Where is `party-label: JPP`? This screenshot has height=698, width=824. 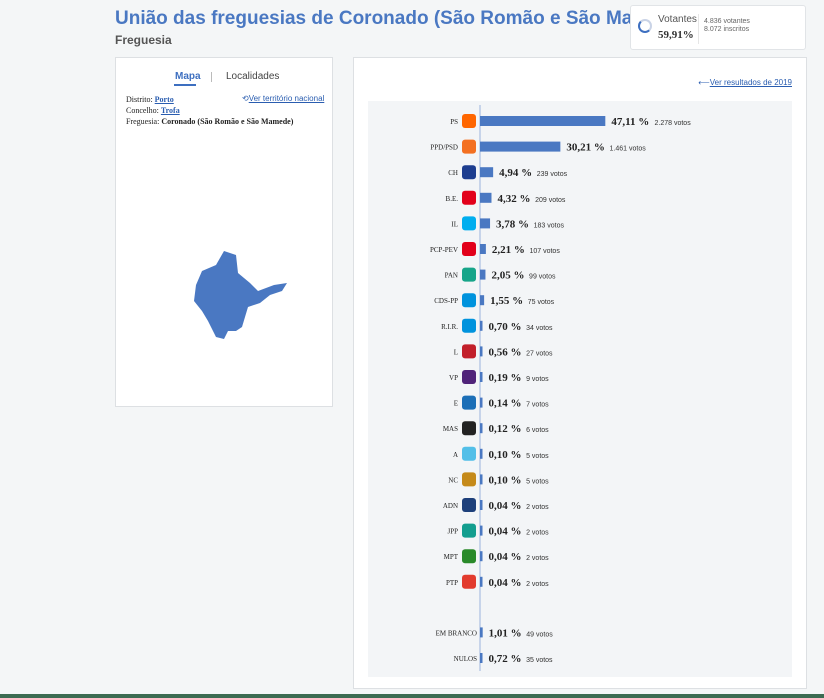
party-label: JPP is located at coordinates (452, 532).